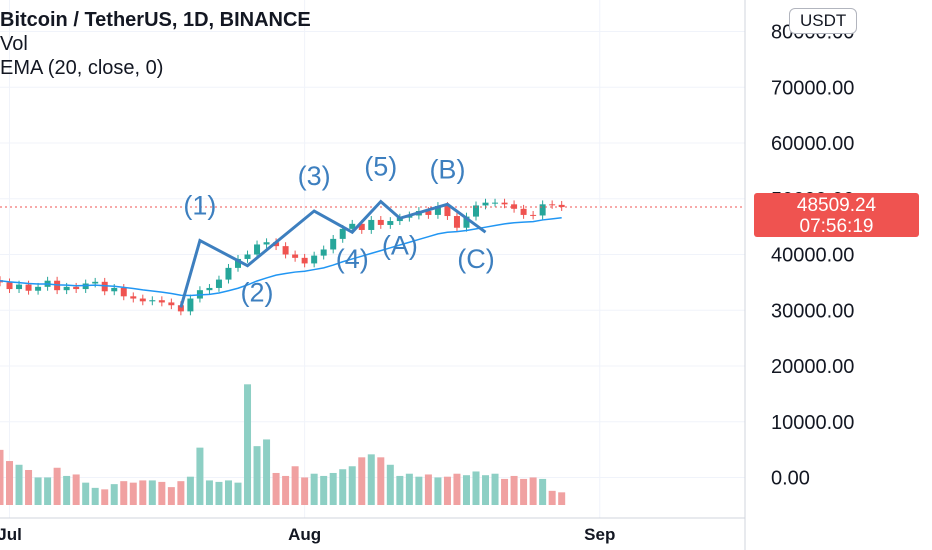 This screenshot has width=932, height=550. What do you see at coordinates (599, 534) in the screenshot?
I see `time-tick-label: Sep` at bounding box center [599, 534].